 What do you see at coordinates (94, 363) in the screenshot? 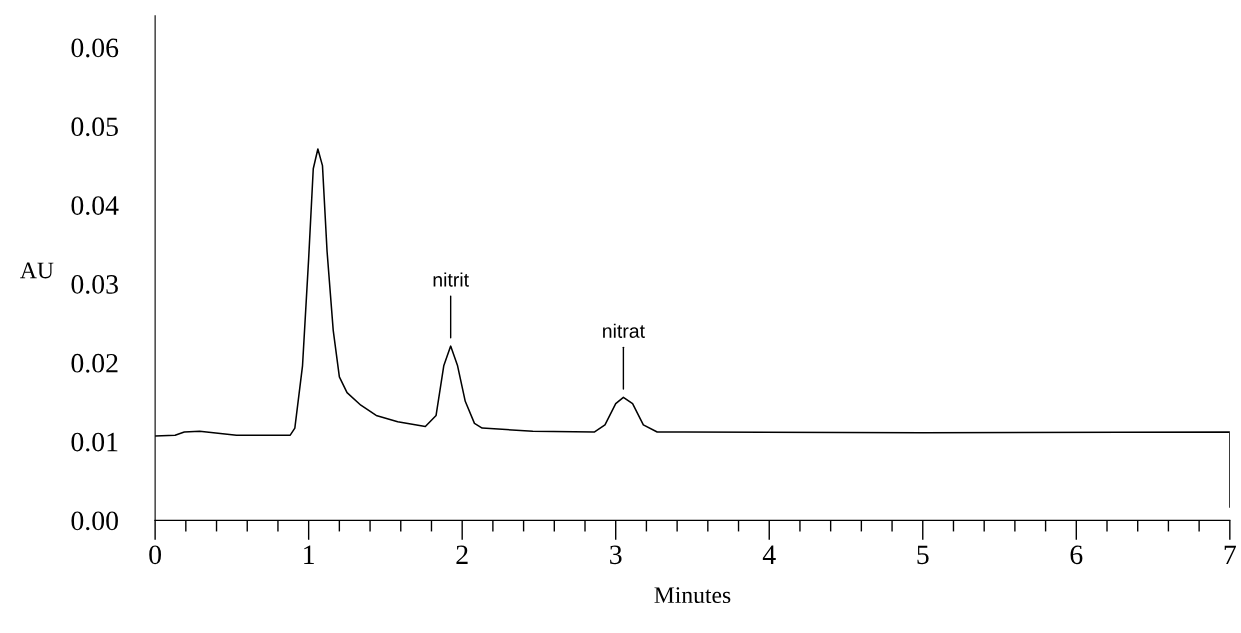
I see `y-tick-label: 0.02` at bounding box center [94, 363].